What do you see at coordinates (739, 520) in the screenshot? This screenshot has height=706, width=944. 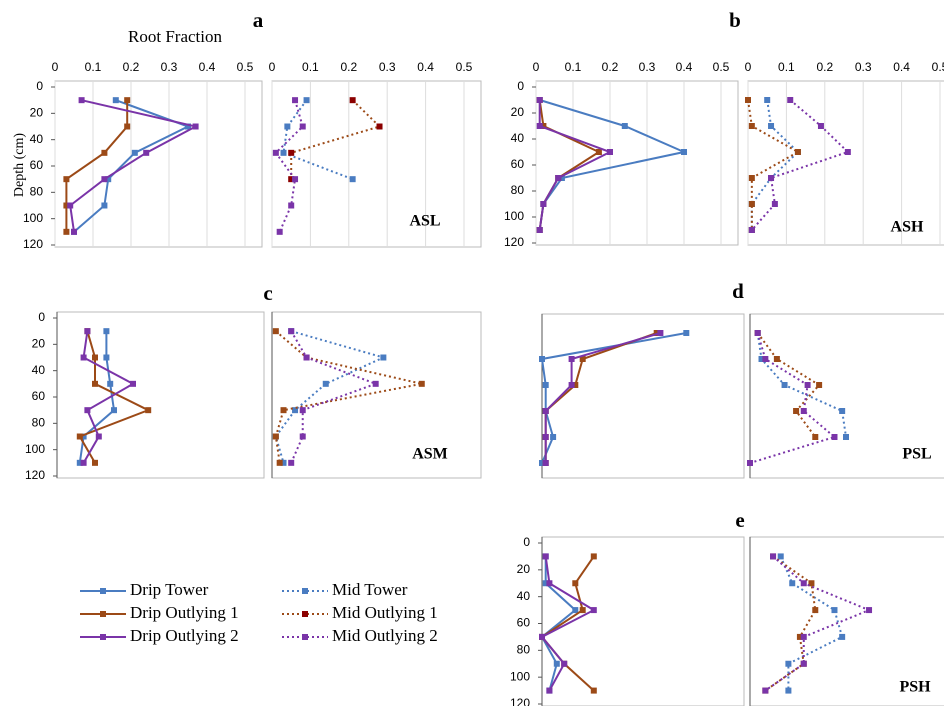 I see `panel-letter: e` at bounding box center [739, 520].